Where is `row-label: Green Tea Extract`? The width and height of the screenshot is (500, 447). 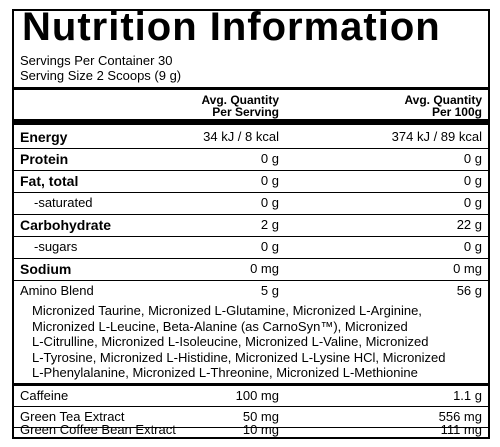 row-label: Green Tea Extract is located at coordinates (72, 416).